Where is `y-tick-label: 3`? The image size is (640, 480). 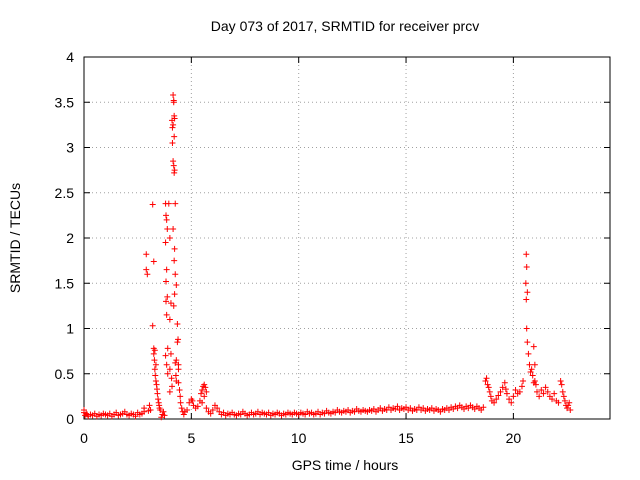 y-tick-label: 3 is located at coordinates (70, 148).